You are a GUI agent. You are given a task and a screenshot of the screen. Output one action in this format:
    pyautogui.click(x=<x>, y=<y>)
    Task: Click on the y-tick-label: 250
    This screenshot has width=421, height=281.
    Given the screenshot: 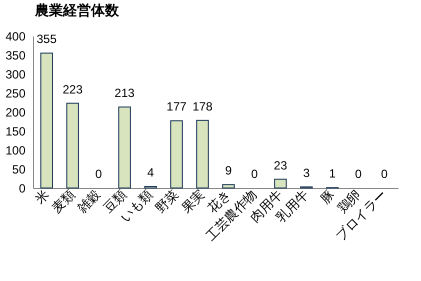 What is the action you would take?
    pyautogui.click(x=15, y=93)
    